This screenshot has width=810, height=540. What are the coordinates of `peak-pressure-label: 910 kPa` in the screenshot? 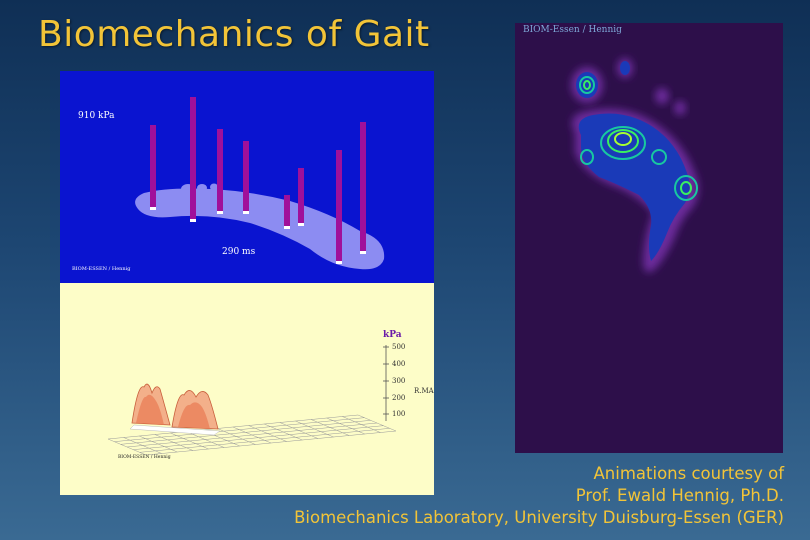 It's located at (96, 116).